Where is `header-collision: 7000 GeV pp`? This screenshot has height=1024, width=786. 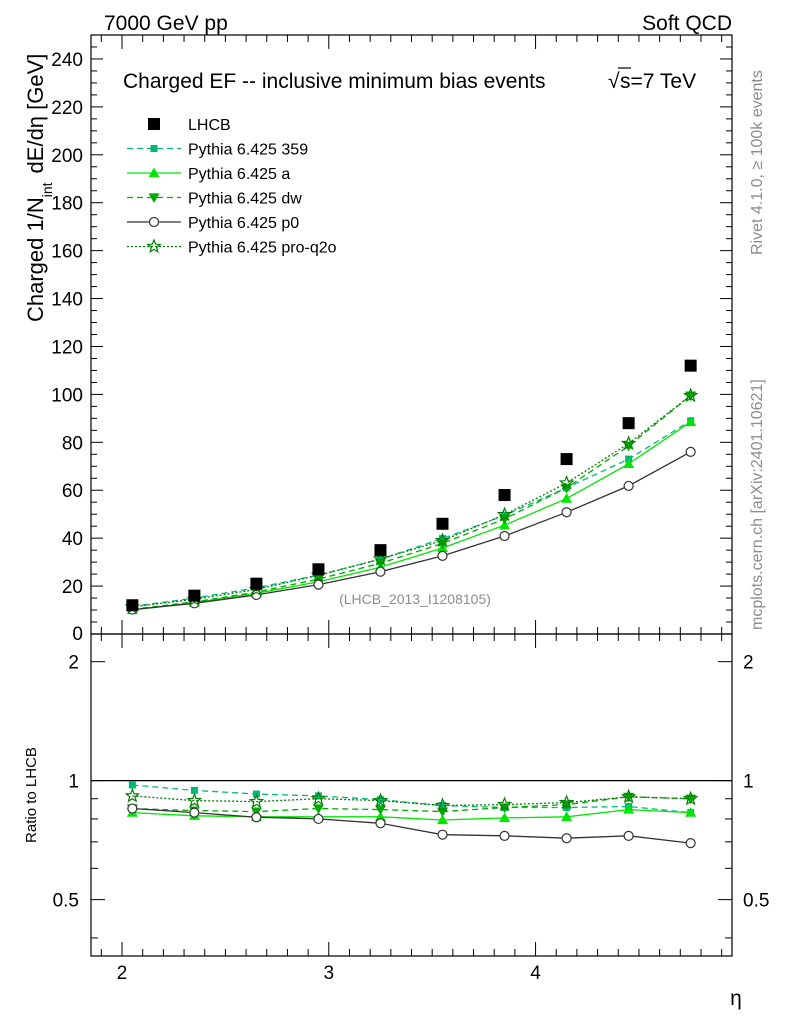 header-collision: 7000 GeV pp is located at coordinates (166, 23).